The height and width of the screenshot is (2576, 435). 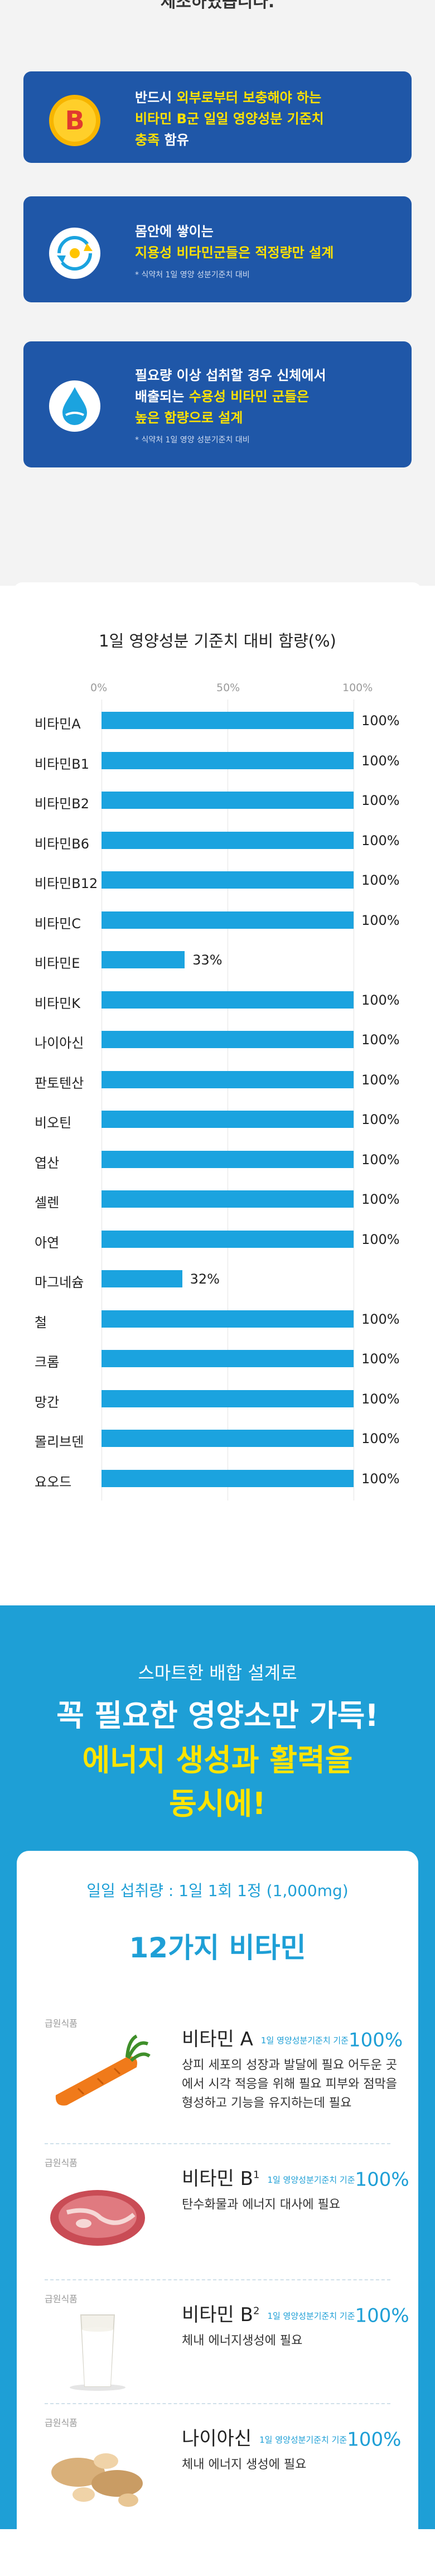 What do you see at coordinates (262, 97) in the screenshot?
I see `feature-line: 반드시 외부로부터 보충해야 하는` at bounding box center [262, 97].